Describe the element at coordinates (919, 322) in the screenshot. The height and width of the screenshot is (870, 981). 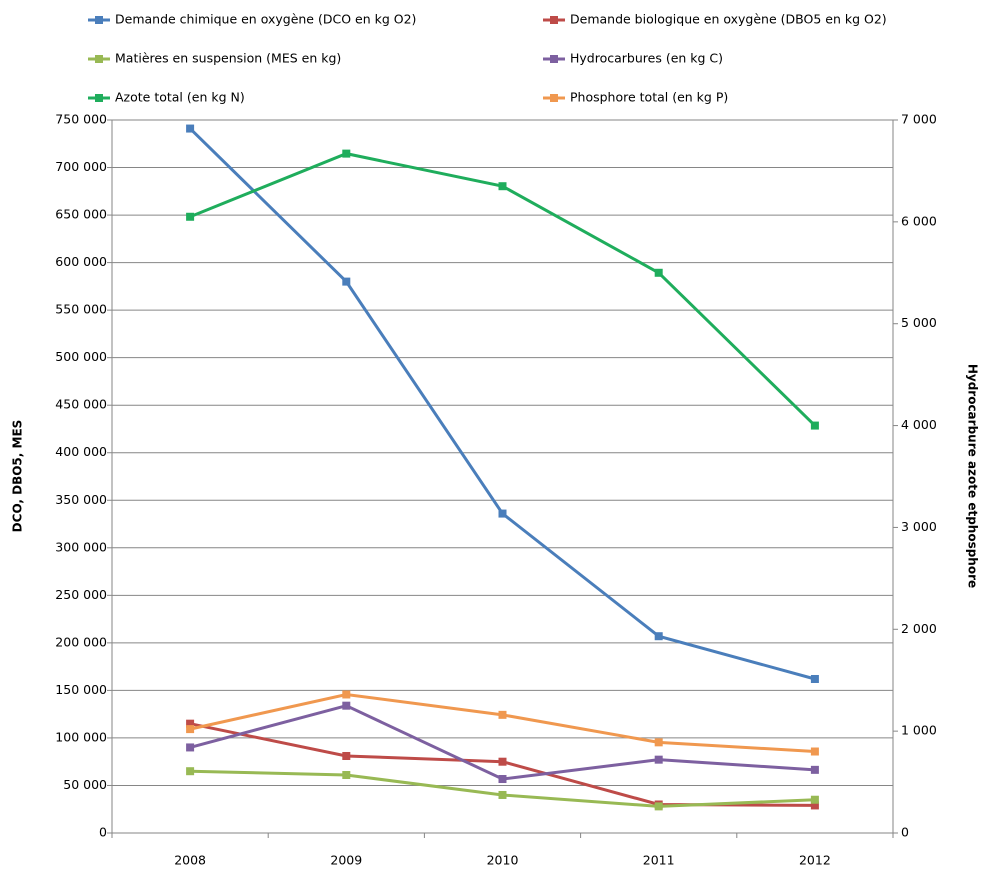
I see `y2-tick-label: 5 000` at that location.